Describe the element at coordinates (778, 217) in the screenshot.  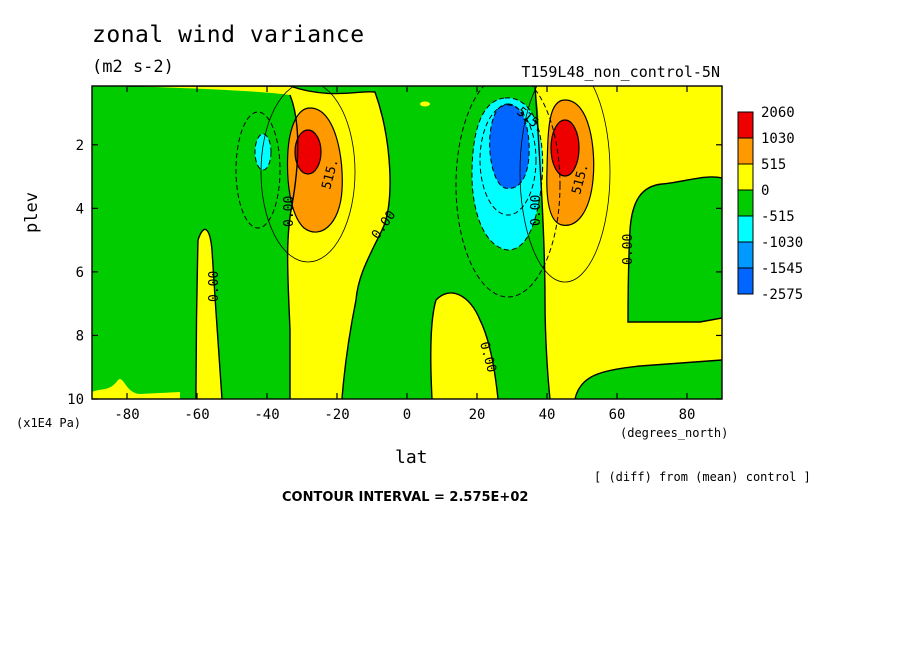
I see `colorbar-level-label: -515` at that location.